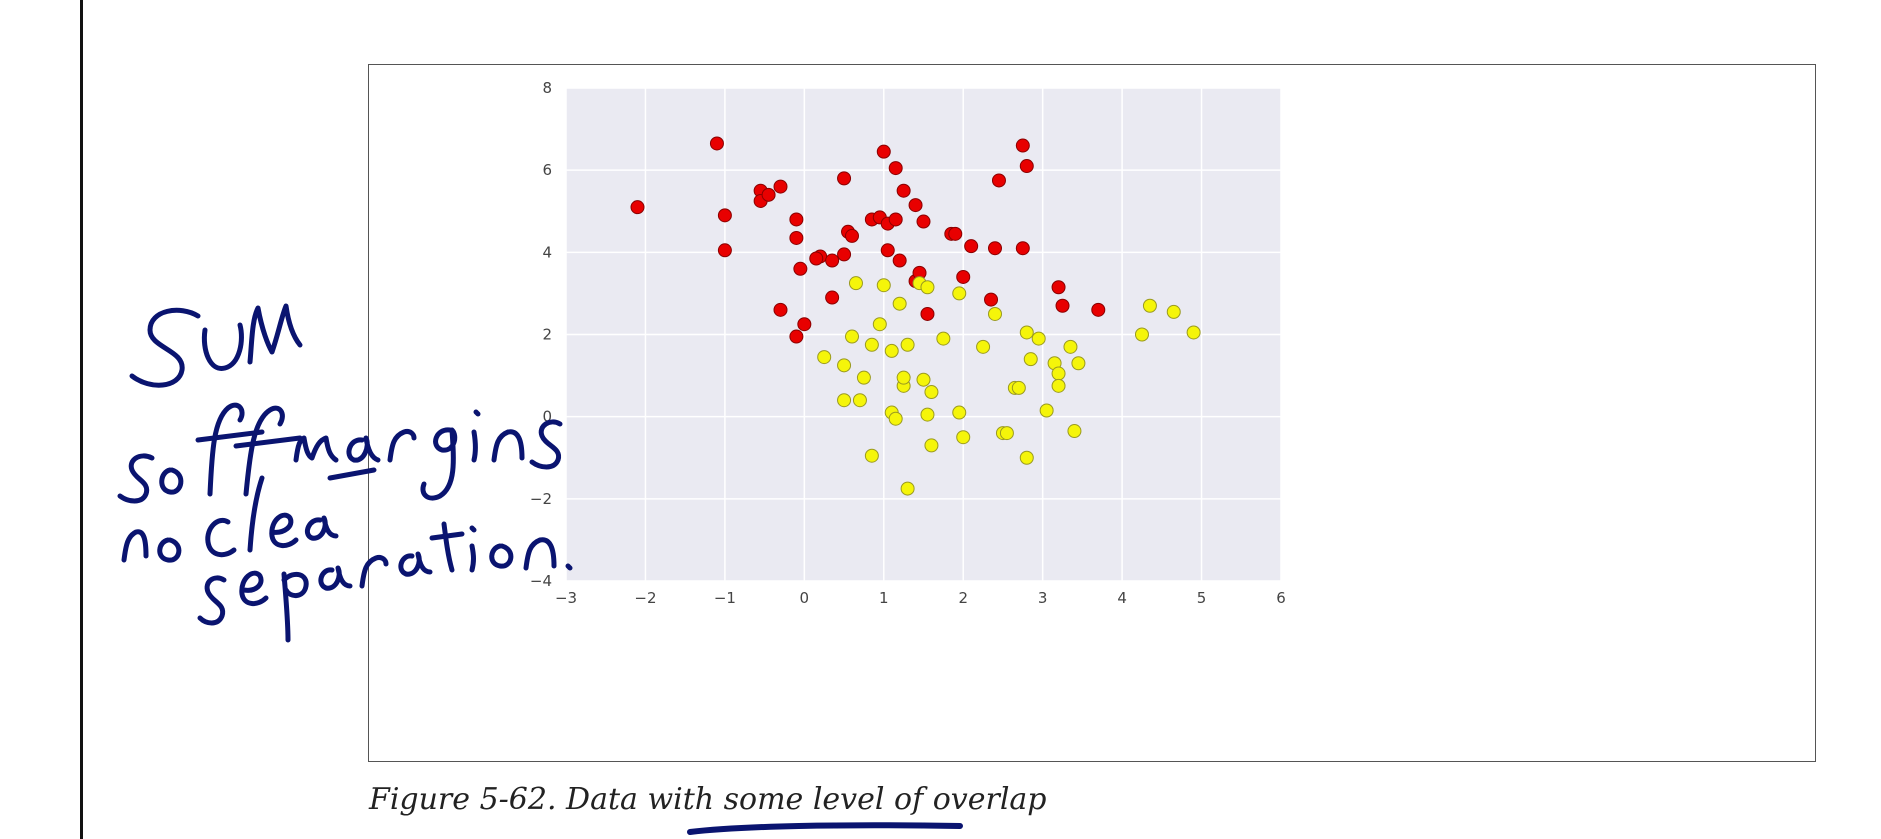 Image resolution: width=1881 pixels, height=839 pixels. Describe the element at coordinates (547, 252) in the screenshot. I see `y-tick-label: 4` at that location.